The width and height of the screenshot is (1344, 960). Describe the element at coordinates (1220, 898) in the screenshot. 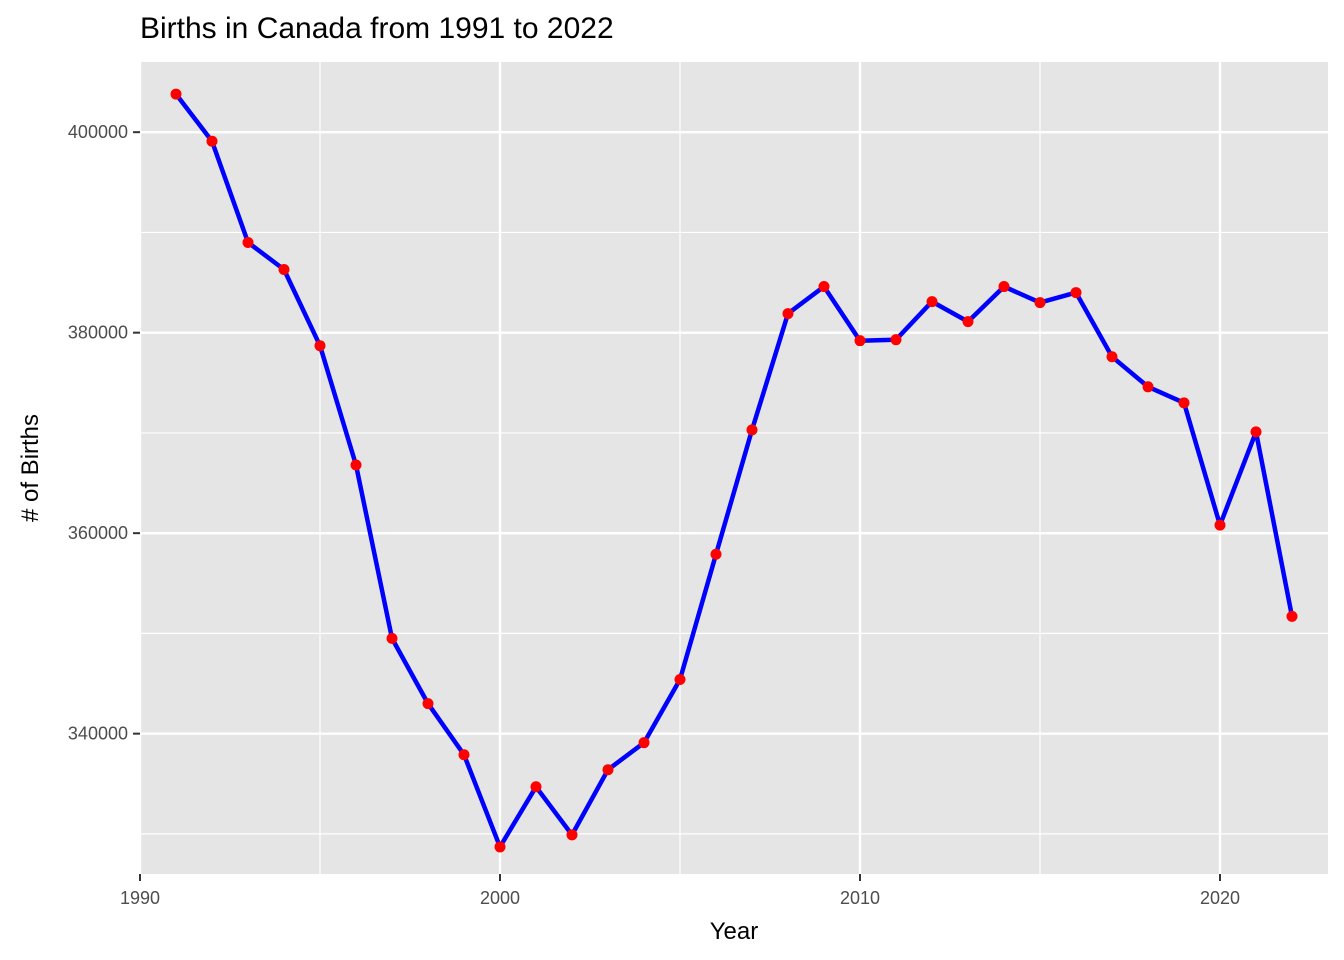

I see `x-tick-label: 2020` at that location.